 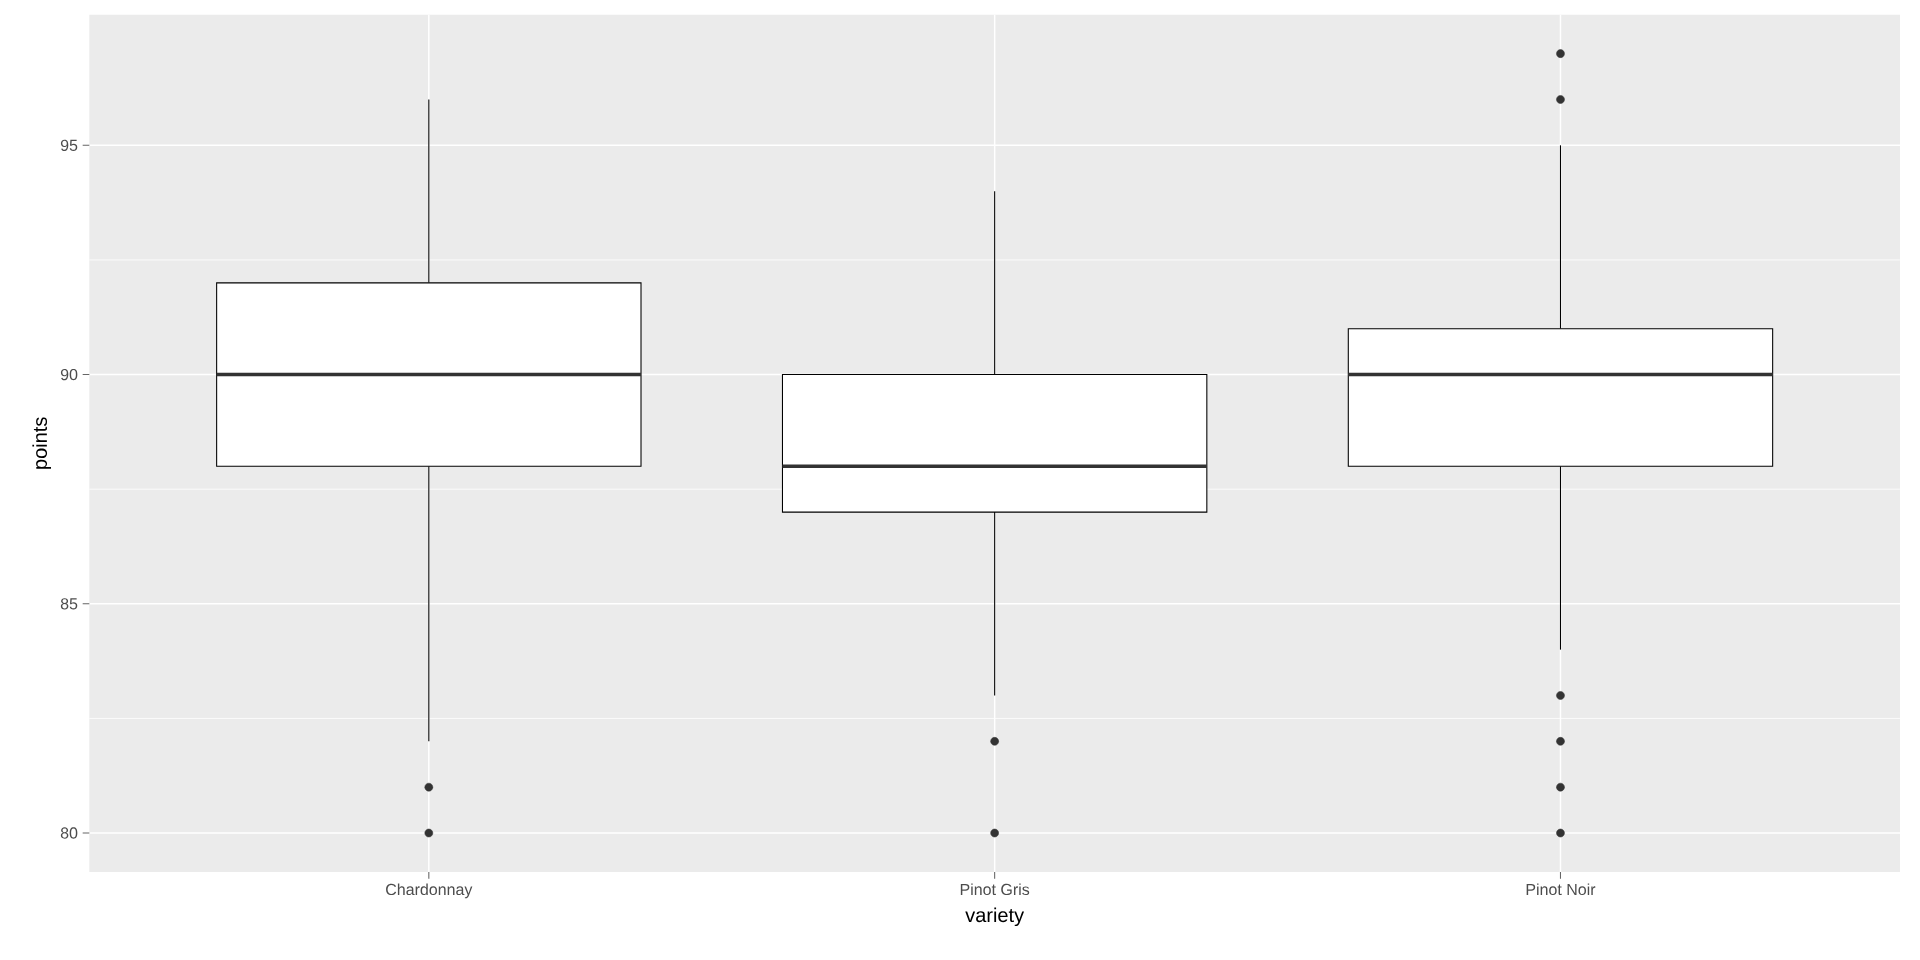 I want to click on y-tick-label: 95, so click(x=69, y=145).